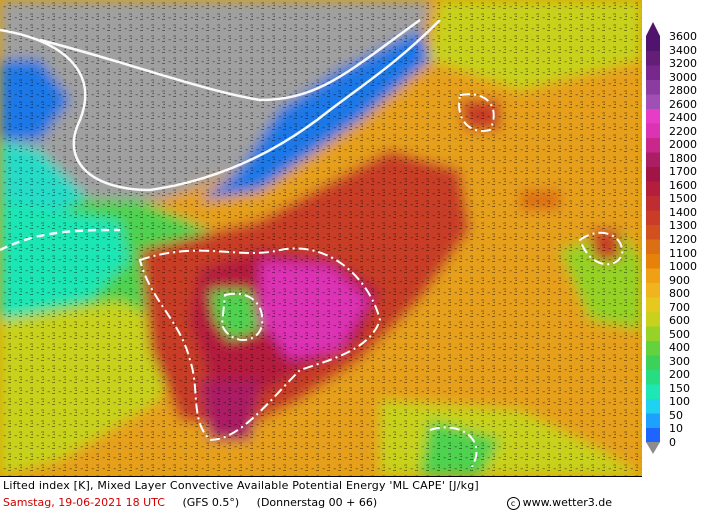 Image resolution: width=704 pixels, height=513 pixels. I want to click on legend-label: 100, so click(679, 402).